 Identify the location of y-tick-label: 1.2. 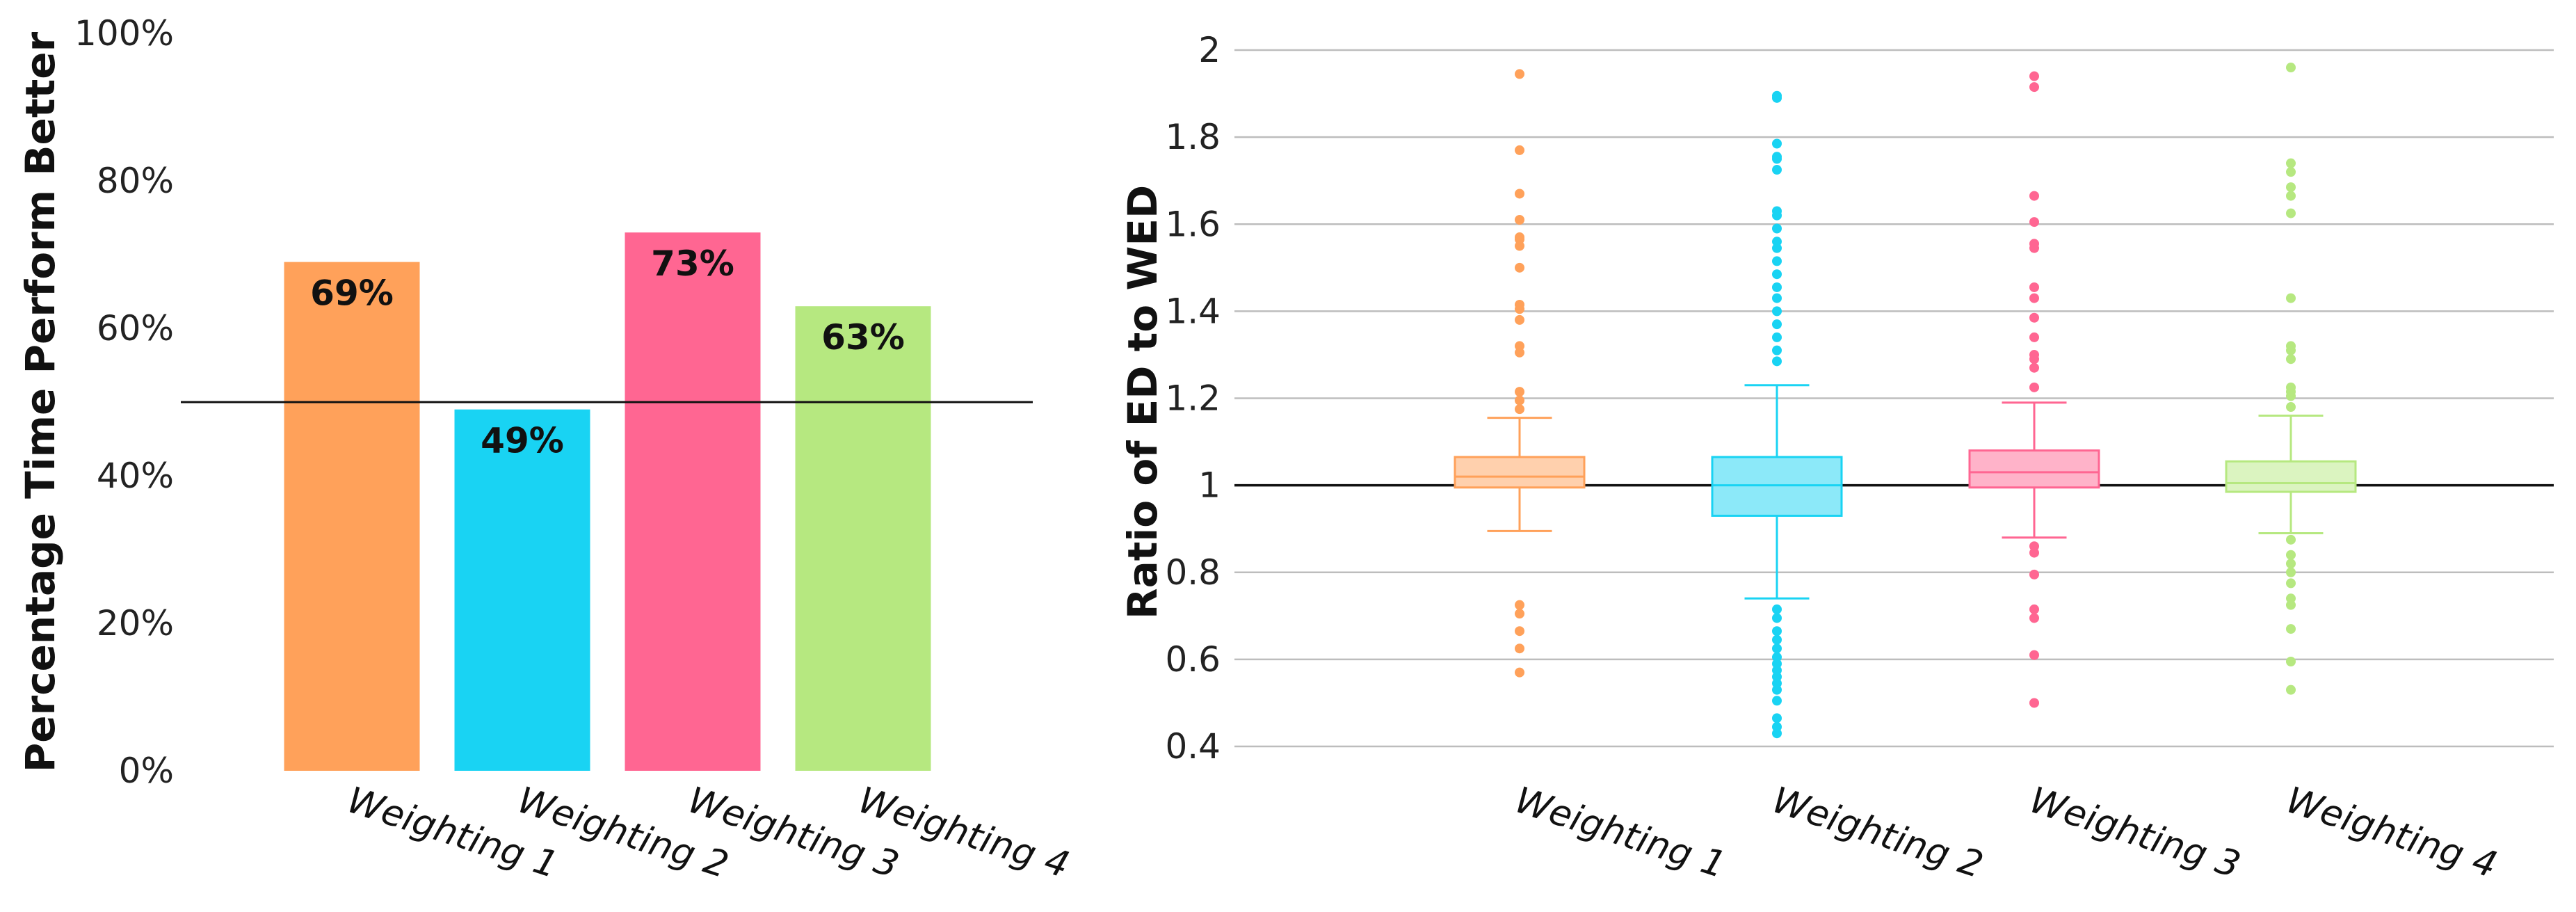
(1193, 398).